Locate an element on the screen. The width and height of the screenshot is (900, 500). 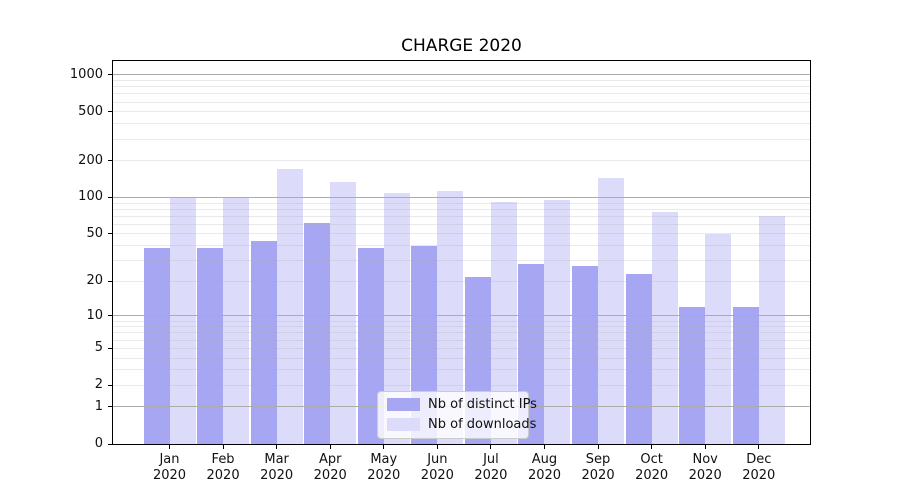
x-tick-label-line: Feb is located at coordinates (223, 459).